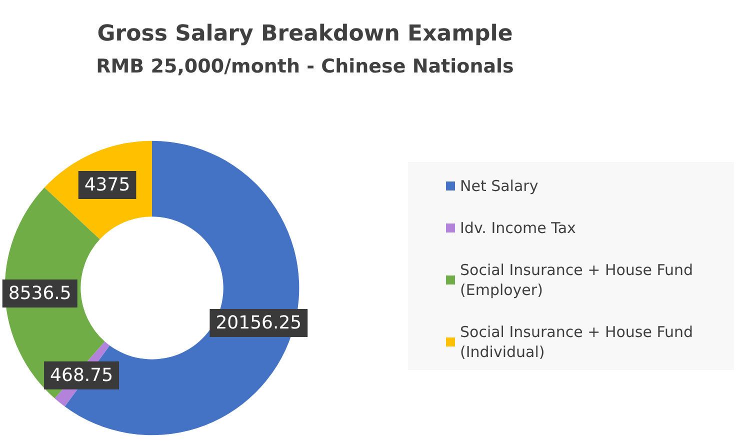 Image resolution: width=744 pixels, height=446 pixels. I want to click on data-label: 20156.25, so click(259, 323).